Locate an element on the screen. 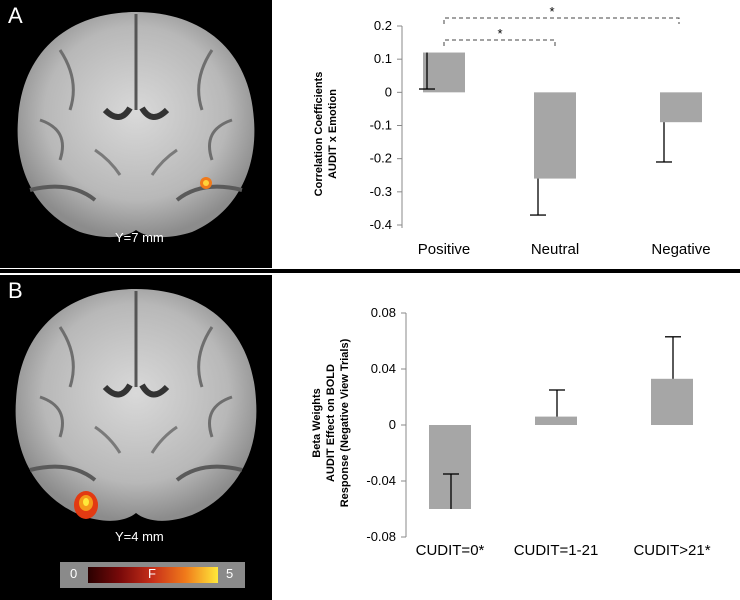 Image resolution: width=740 pixels, height=600 pixels. bars-a is located at coordinates (560, 134).